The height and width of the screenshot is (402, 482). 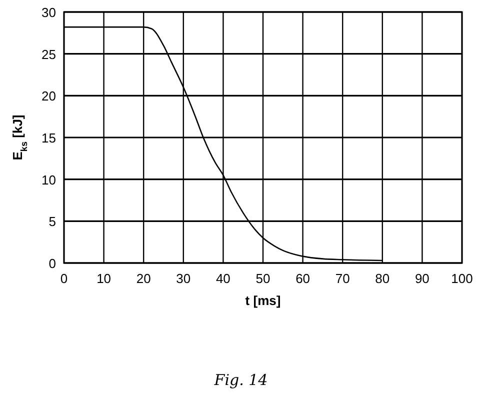 I want to click on y-tick-label: 15, so click(x=49, y=138).